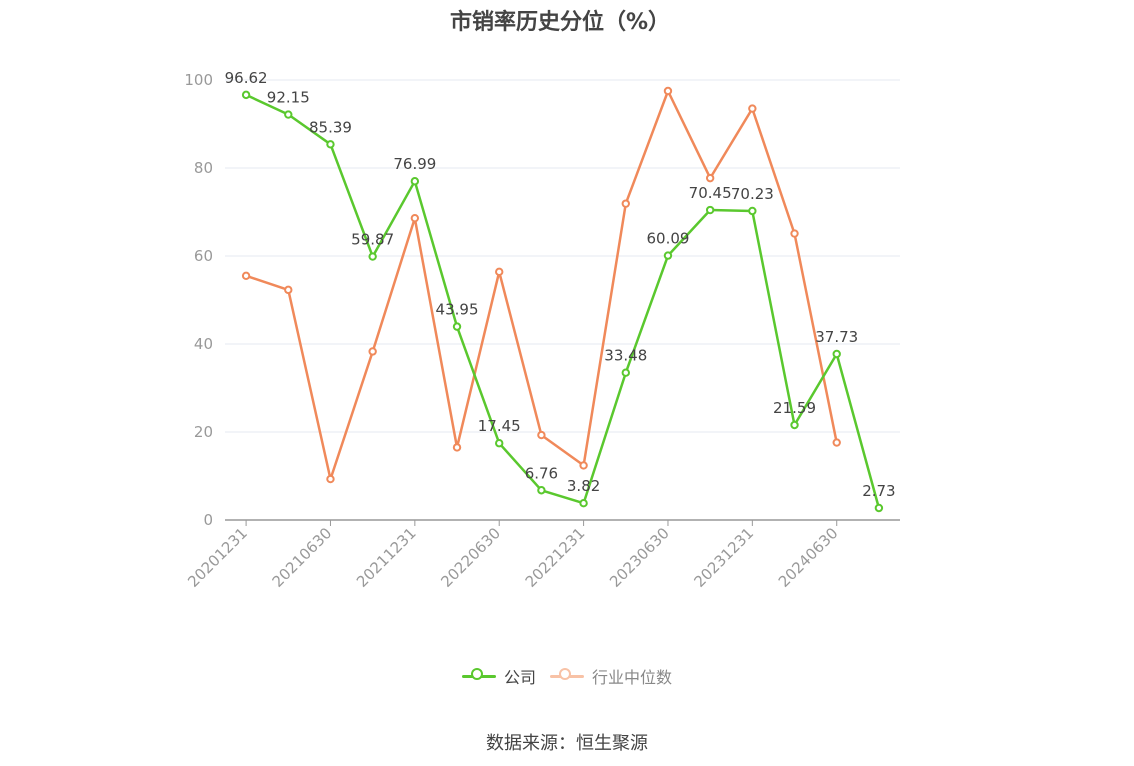  What do you see at coordinates (555, 557) in the screenshot?
I see `x-tick-label: 20221231` at bounding box center [555, 557].